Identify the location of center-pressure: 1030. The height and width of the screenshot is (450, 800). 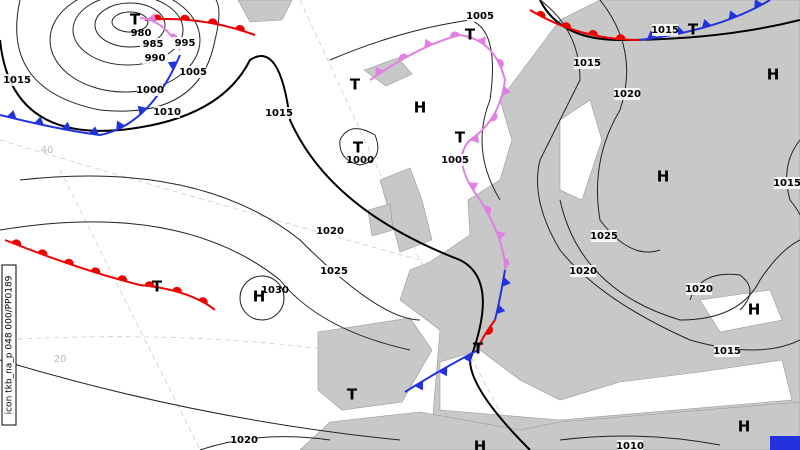
(275, 290).